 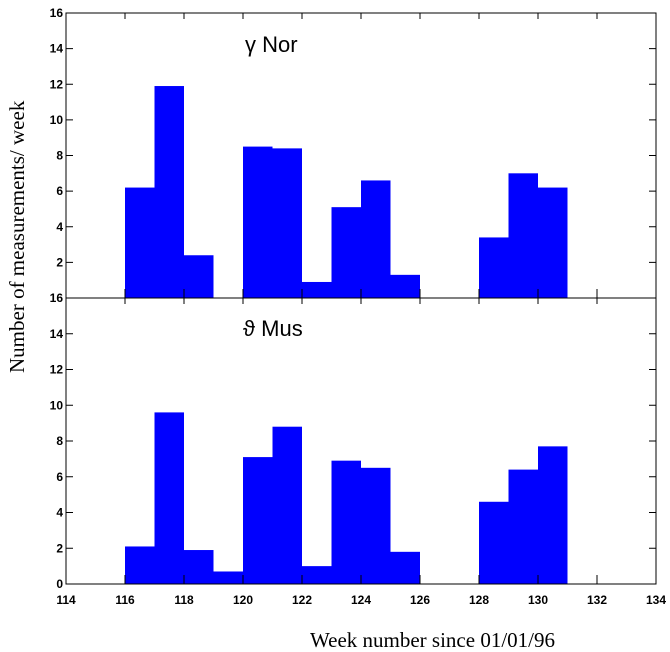 What do you see at coordinates (17, 236) in the screenshot?
I see `y-axis-label: Number of measurements/ week` at bounding box center [17, 236].